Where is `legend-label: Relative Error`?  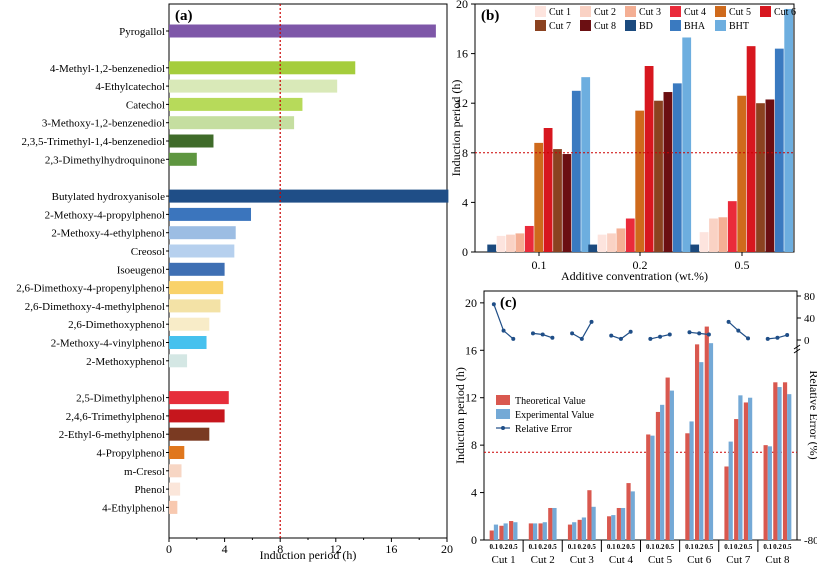
legend-label: Relative Error is located at coordinates (544, 429).